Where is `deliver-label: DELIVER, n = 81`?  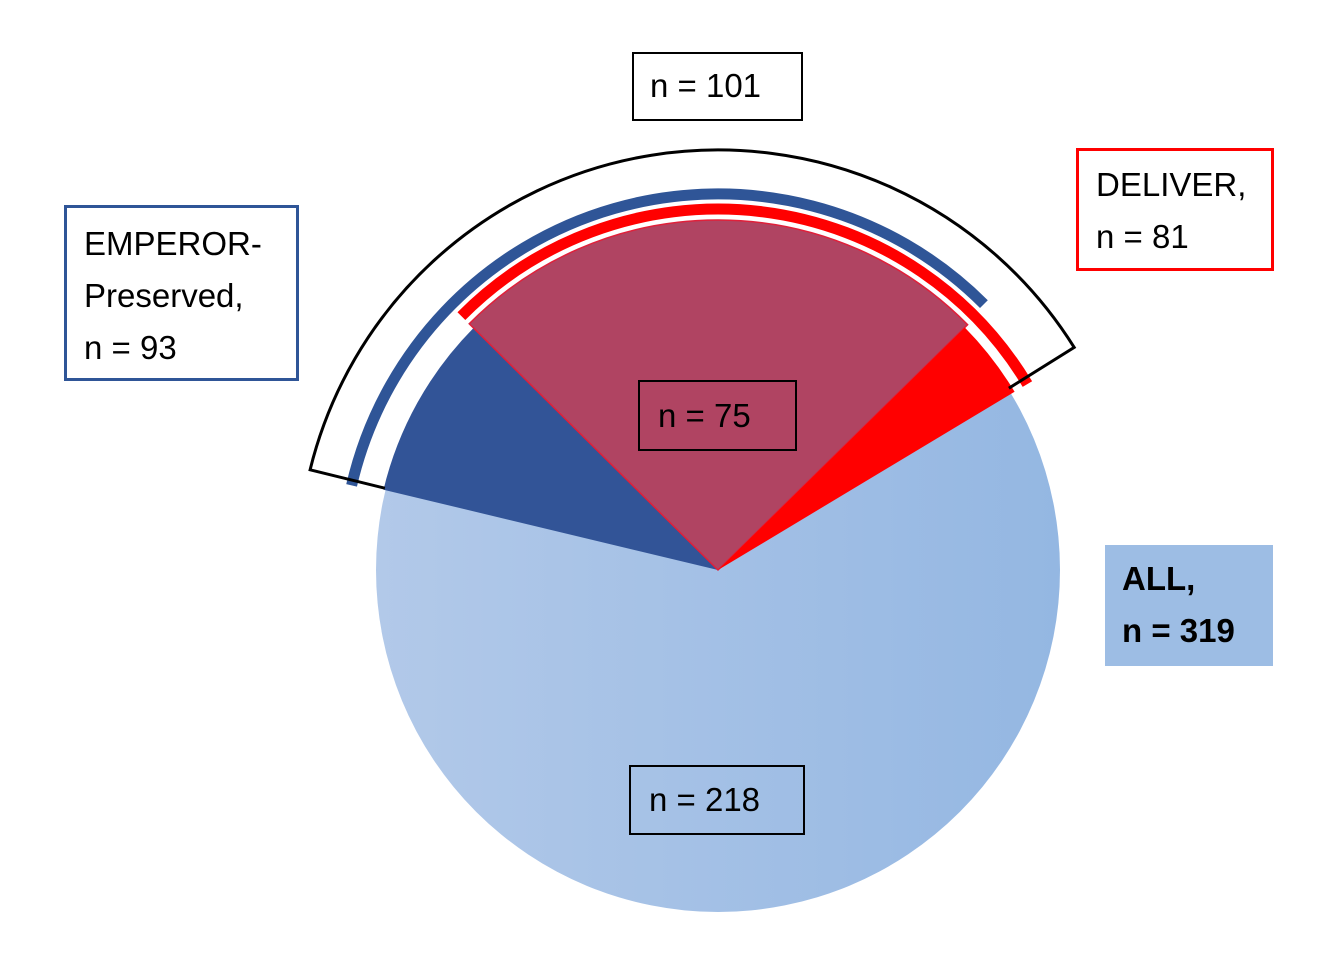
deliver-label: DELIVER, n = 81 is located at coordinates (1175, 209).